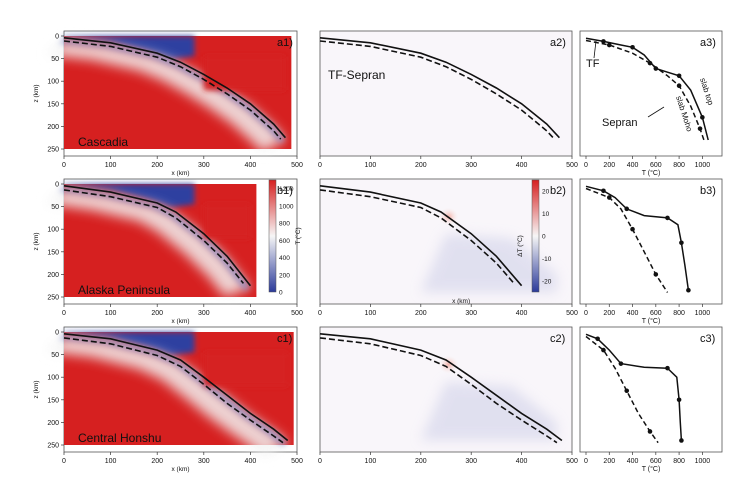 The width and height of the screenshot is (738, 498). What do you see at coordinates (593, 64) in the screenshot?
I see `legend-tf: TF` at bounding box center [593, 64].